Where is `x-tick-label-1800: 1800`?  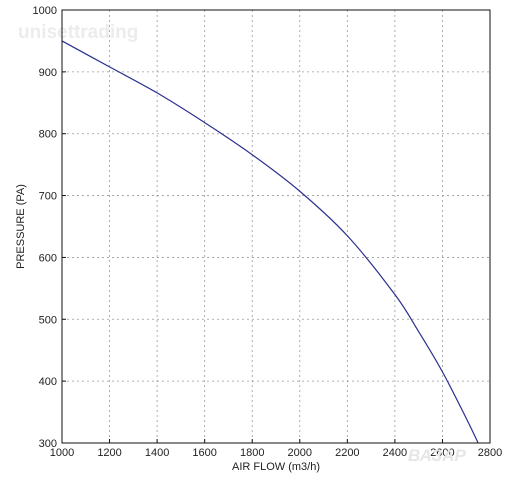 x-tick-label-1800: 1800 is located at coordinates (252, 453).